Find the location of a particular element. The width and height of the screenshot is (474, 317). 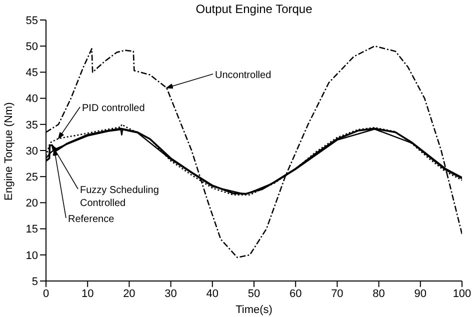

y-axis-title: Engine Torque (Nm) is located at coordinates (8, 151).